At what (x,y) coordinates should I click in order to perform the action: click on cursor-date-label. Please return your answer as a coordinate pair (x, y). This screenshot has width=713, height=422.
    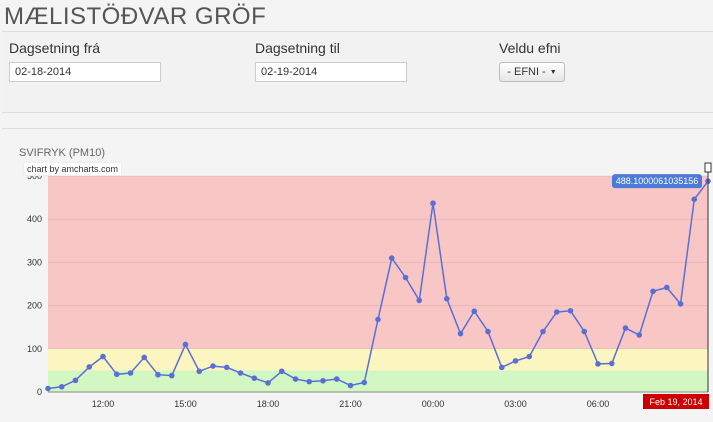
    Looking at the image, I should click on (676, 401).